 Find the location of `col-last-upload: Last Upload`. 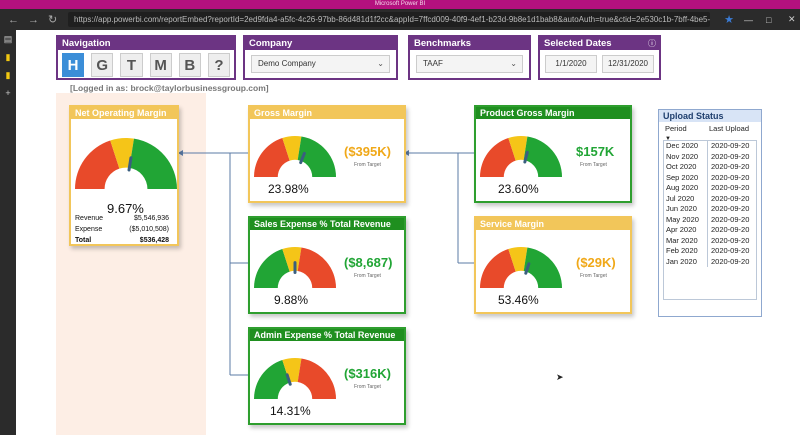

col-last-upload: Last Upload is located at coordinates (729, 128).